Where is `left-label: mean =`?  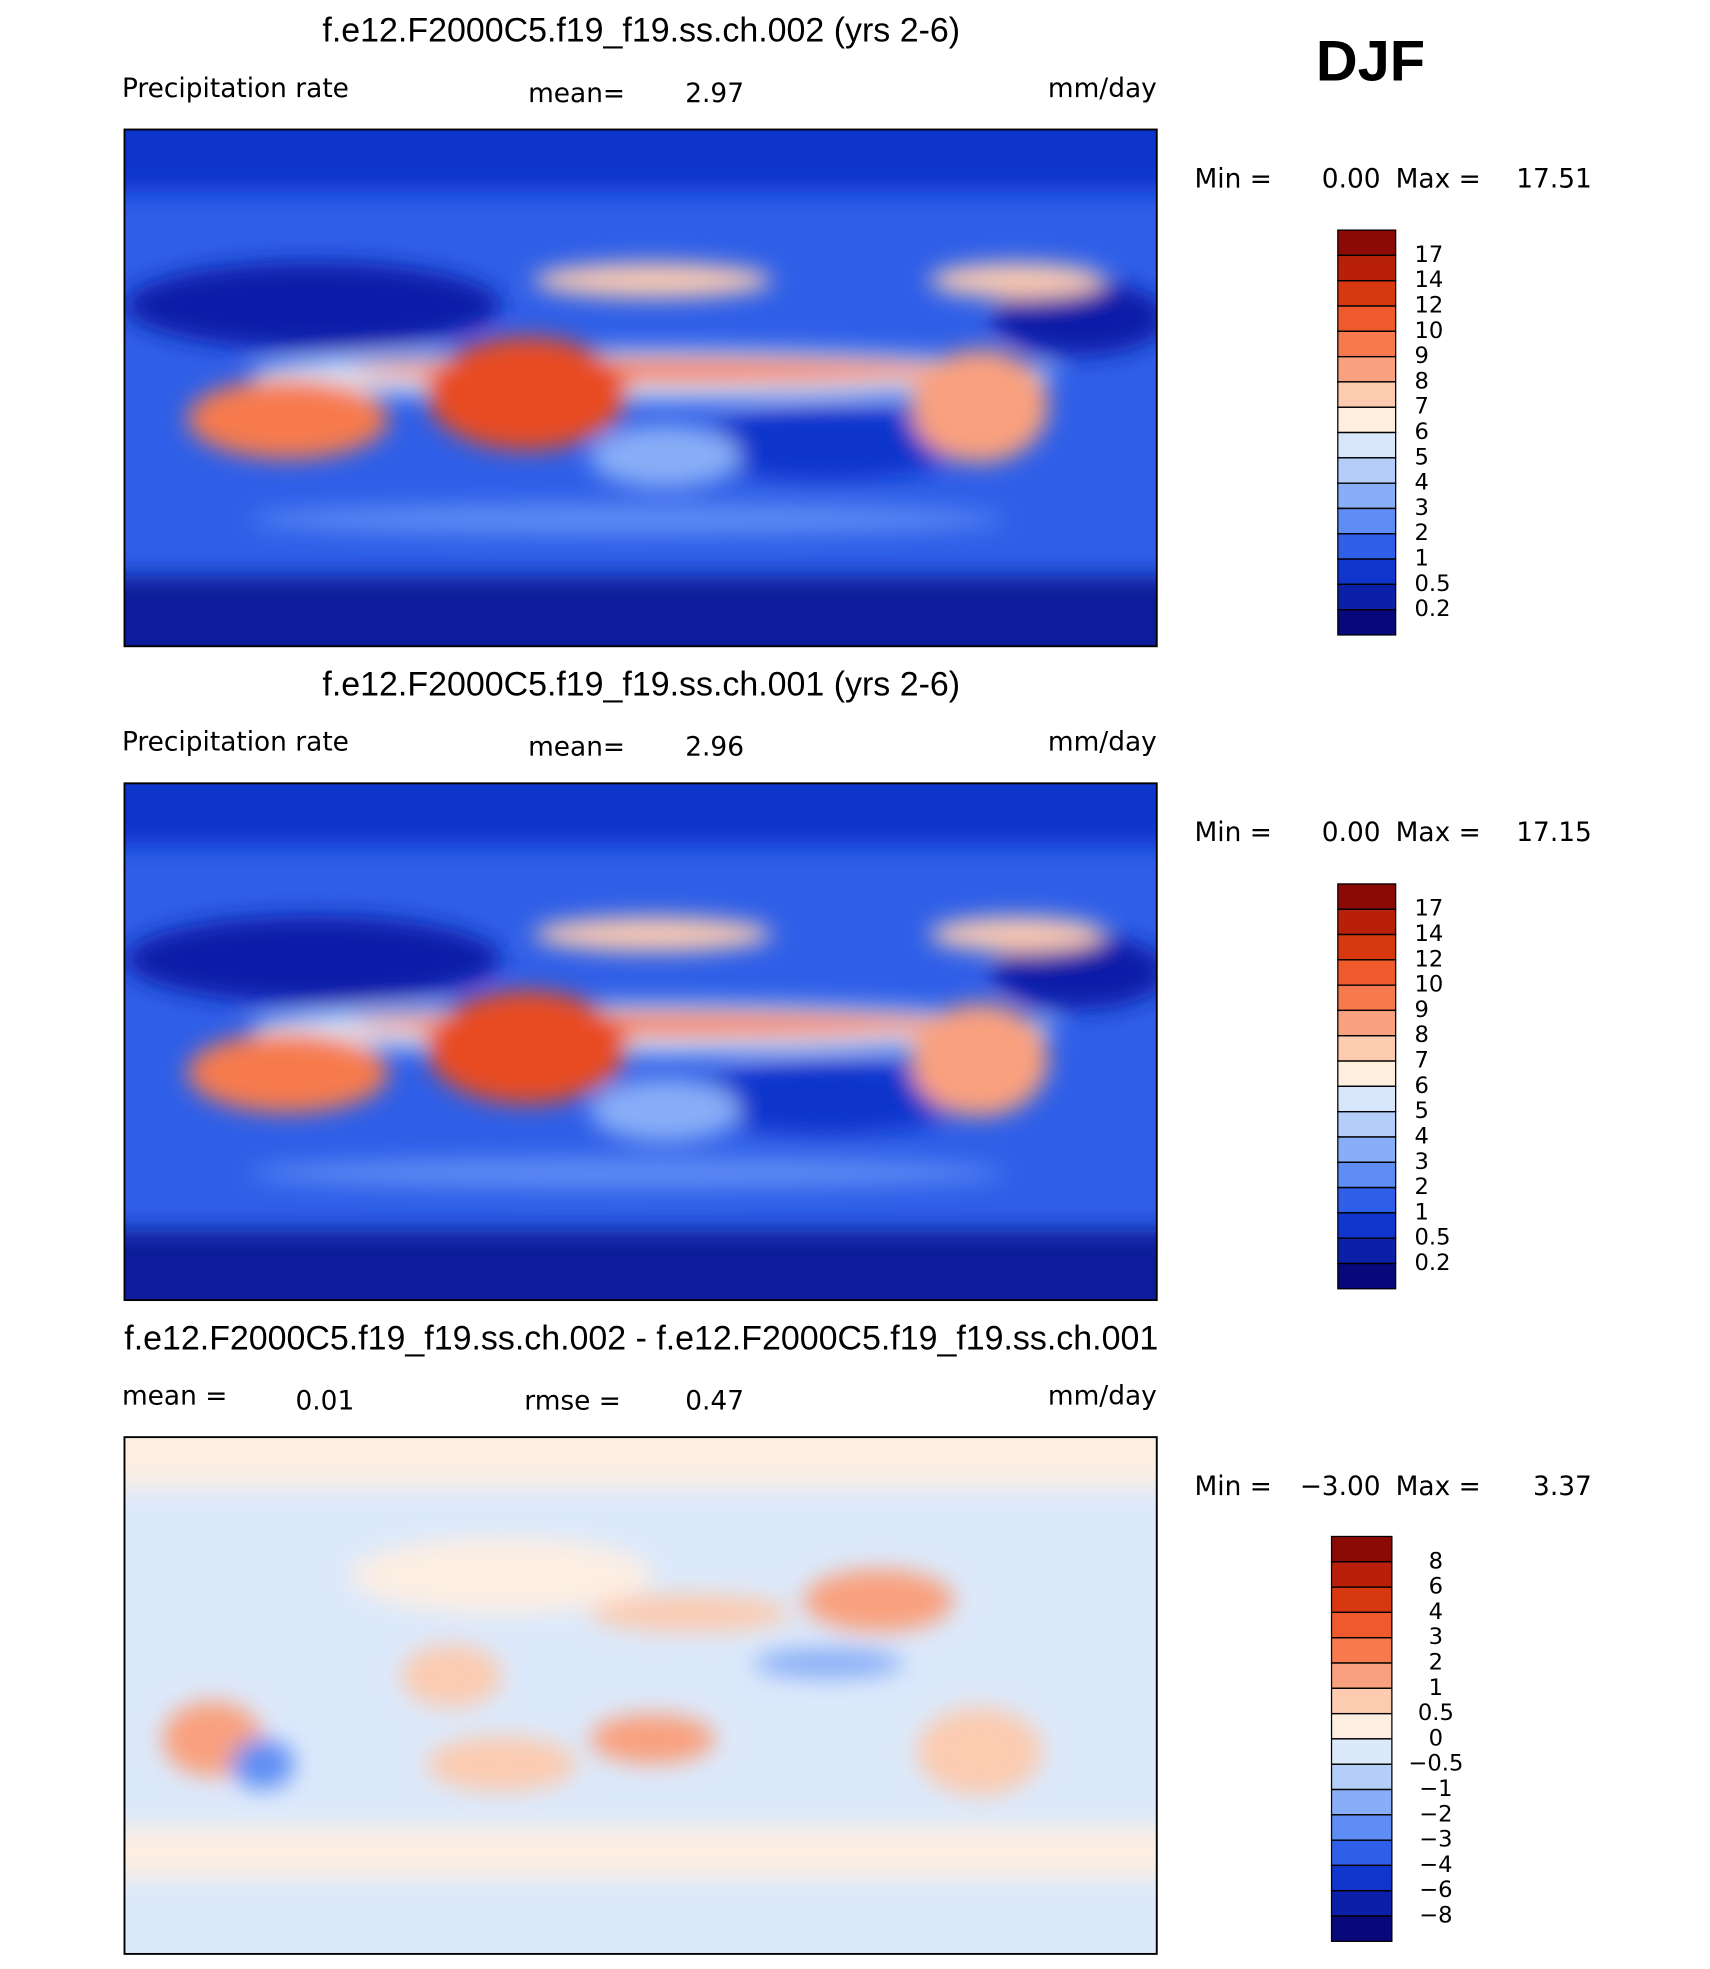 left-label: mean = is located at coordinates (174, 1395).